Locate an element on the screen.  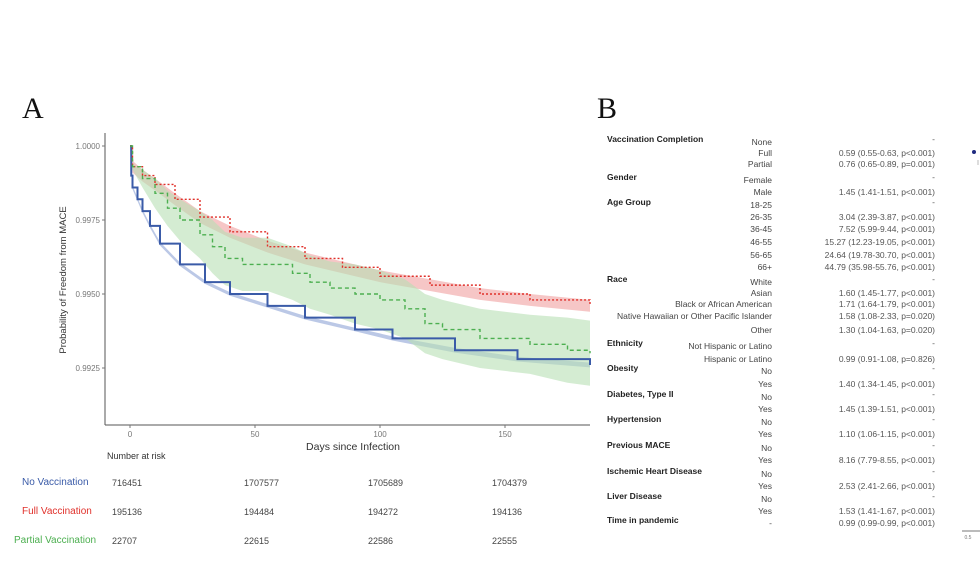
table-level: Black or African American is located at coordinates (723, 304).